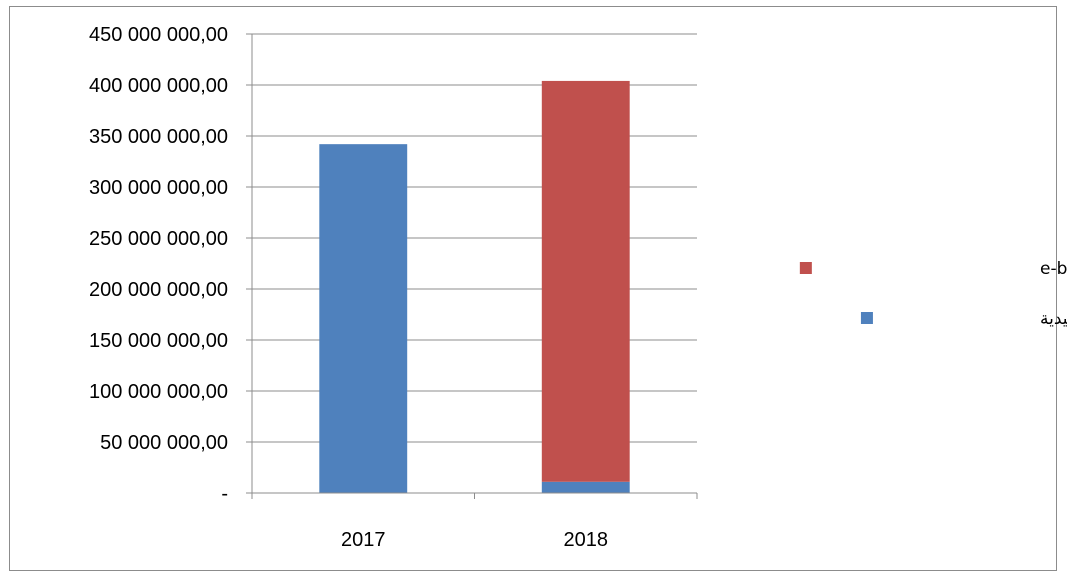  Describe the element at coordinates (158, 341) in the screenshot. I see `y-tick-label: 150 000 000,00` at that location.